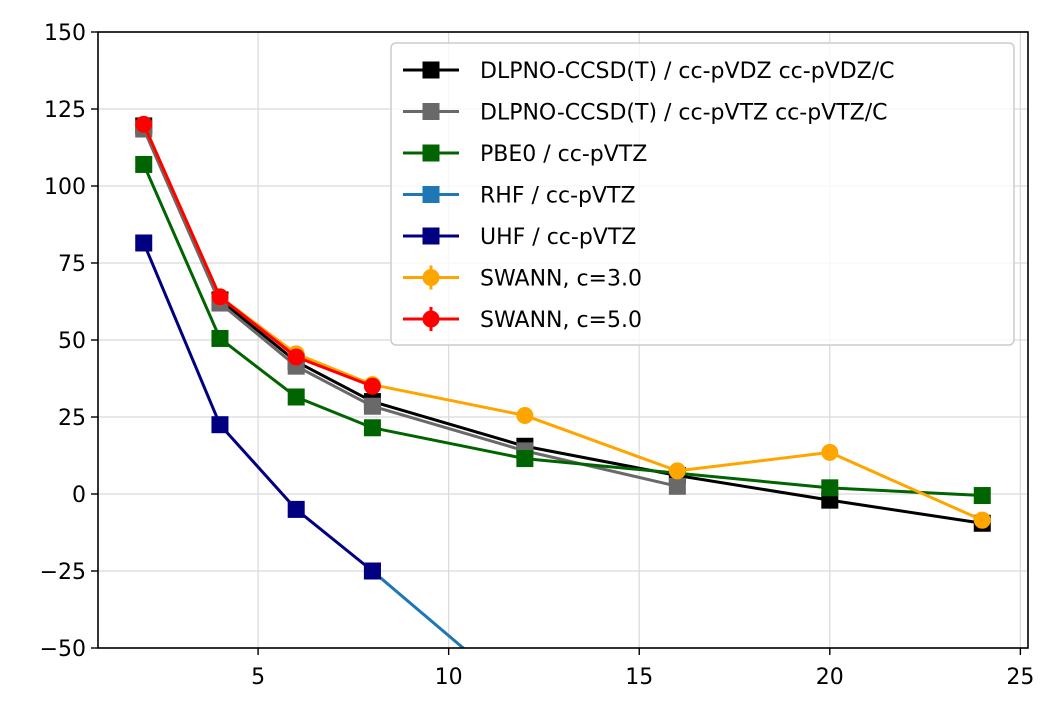  Describe the element at coordinates (65, 33) in the screenshot. I see `y-tick-label: 150` at that location.